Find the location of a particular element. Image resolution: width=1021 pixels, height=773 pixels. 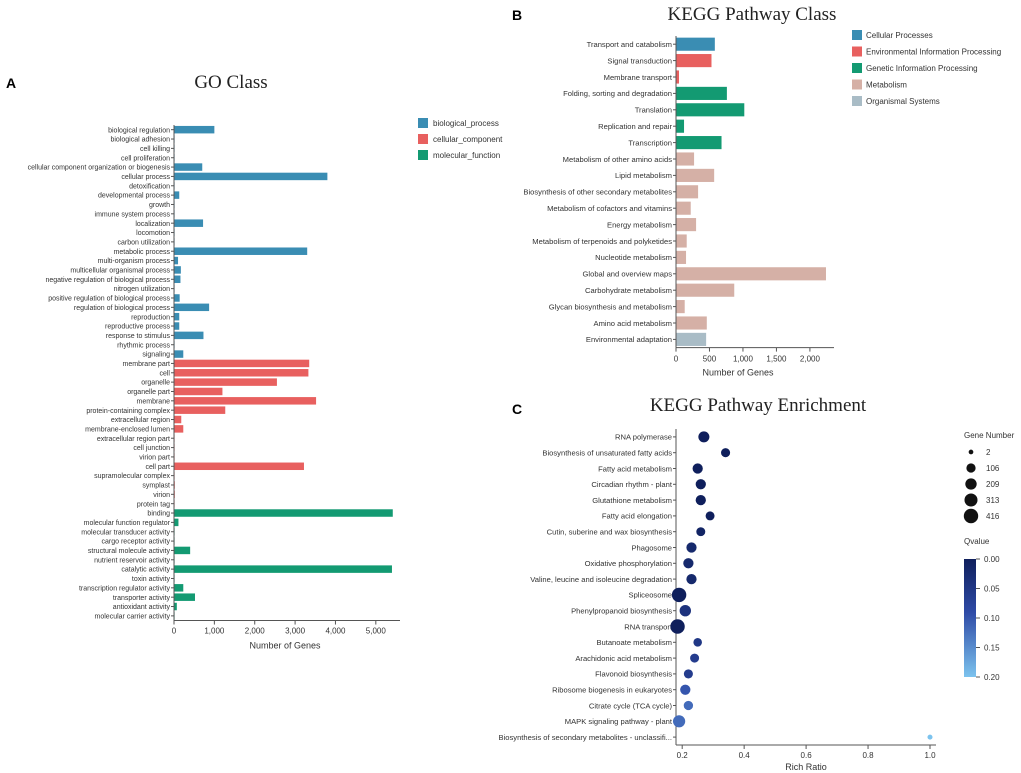

kegg-category-label: Amino acid metabolism is located at coordinates (633, 323).